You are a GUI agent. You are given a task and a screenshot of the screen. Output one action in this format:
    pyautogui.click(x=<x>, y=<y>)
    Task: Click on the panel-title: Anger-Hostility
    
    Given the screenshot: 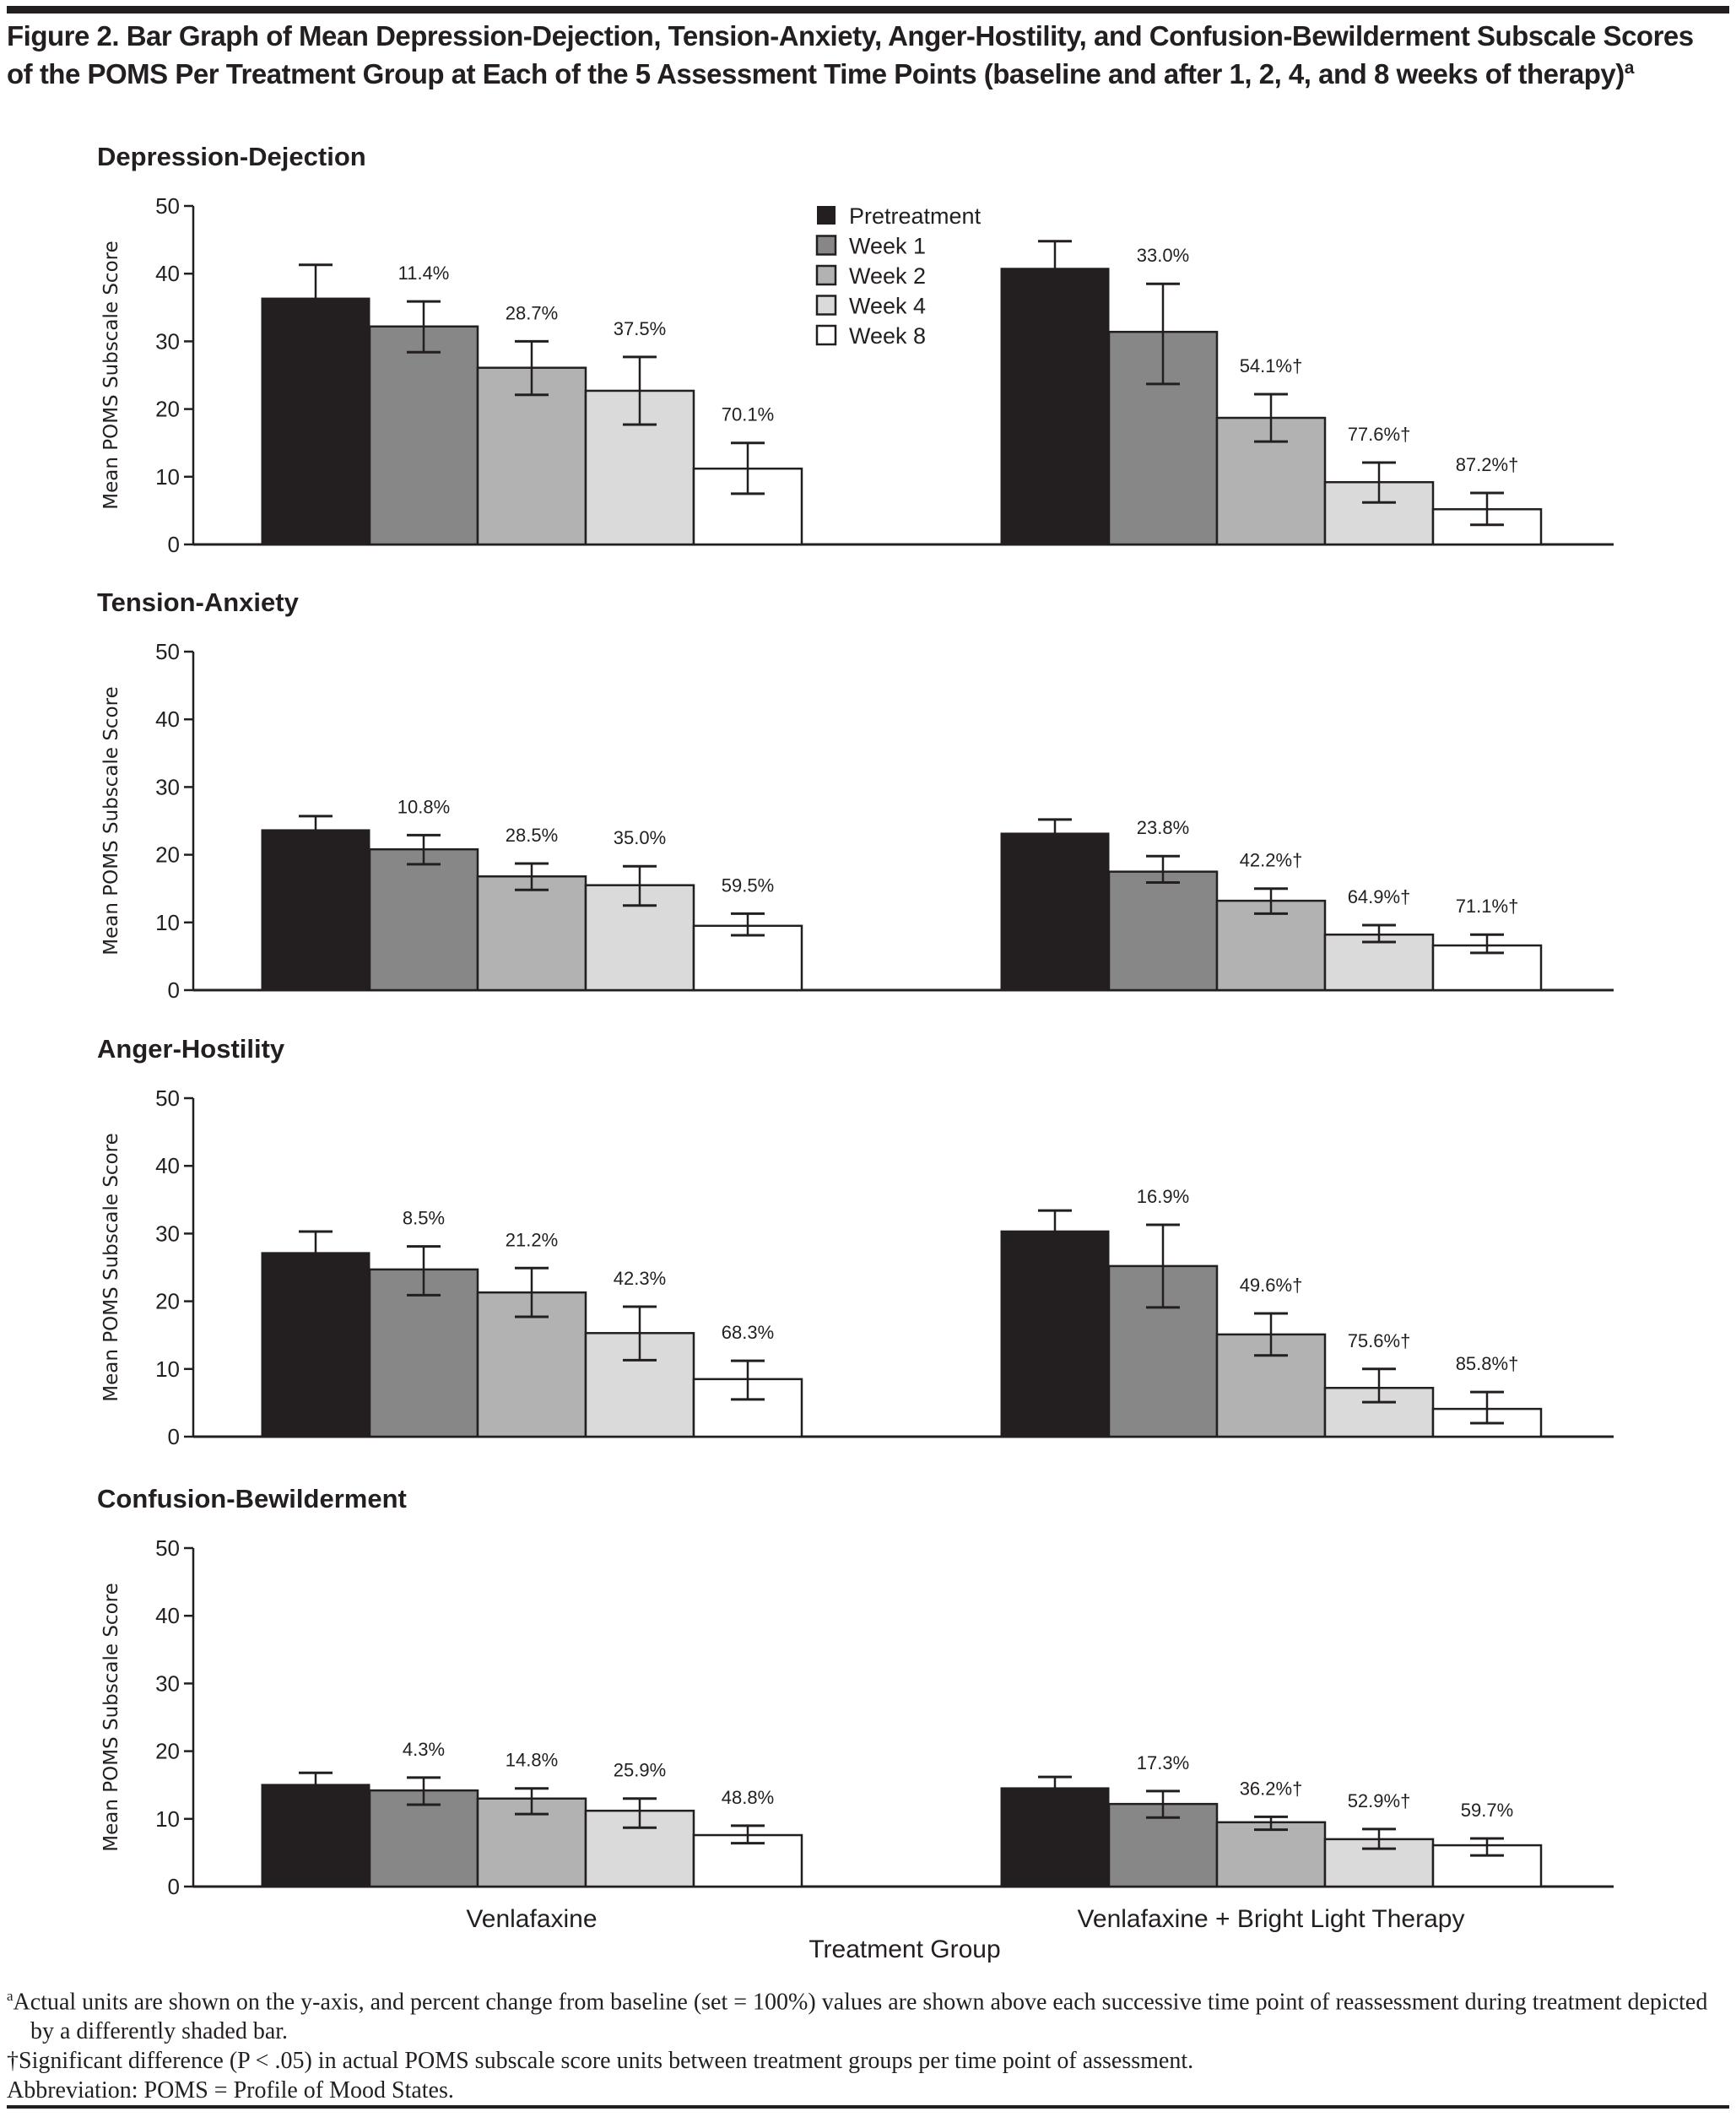 What is the action you would take?
    pyautogui.click(x=191, y=1049)
    